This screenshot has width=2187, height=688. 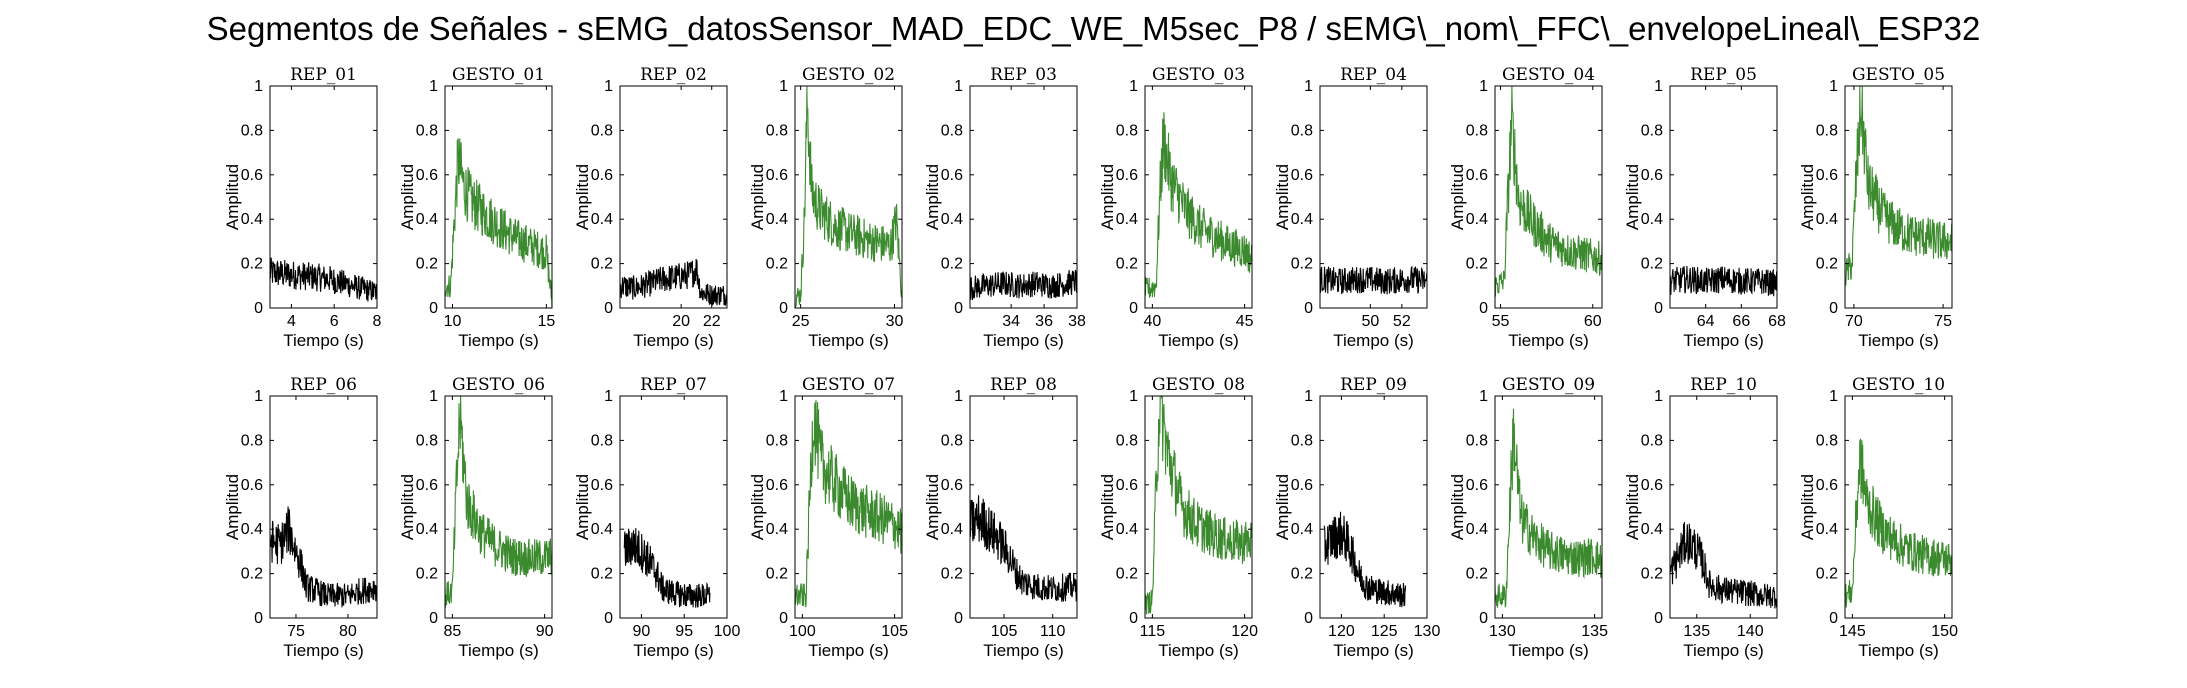 I want to click on subplot-title: GESTO_07, so click(x=848, y=385).